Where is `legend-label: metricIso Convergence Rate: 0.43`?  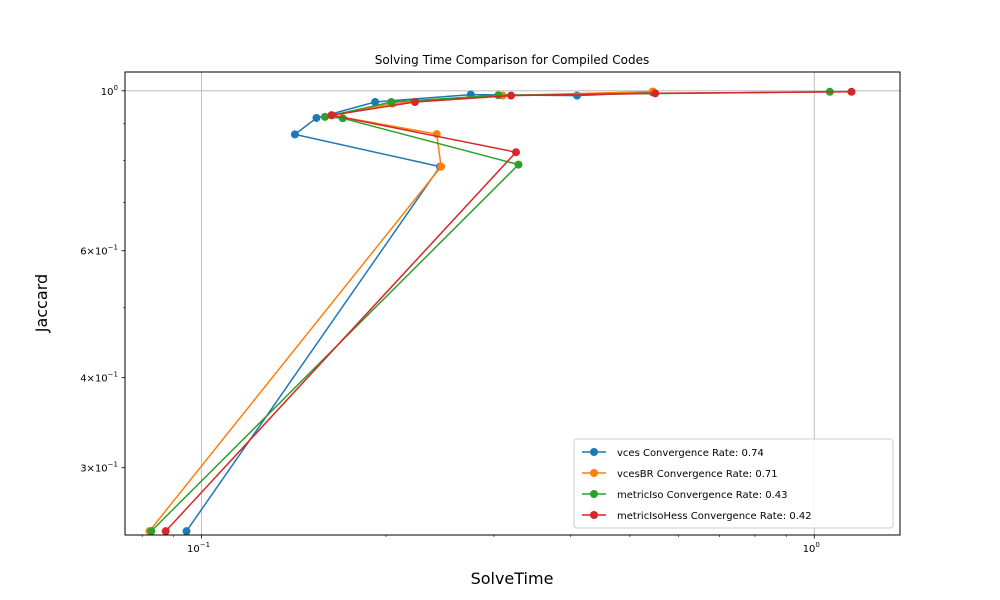
legend-label: metricIso Convergence Rate: 0.43 is located at coordinates (702, 495).